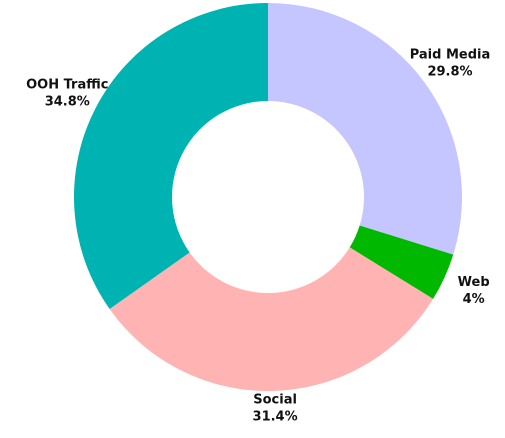  What do you see at coordinates (474, 282) in the screenshot?
I see `slice-label: Web` at bounding box center [474, 282].